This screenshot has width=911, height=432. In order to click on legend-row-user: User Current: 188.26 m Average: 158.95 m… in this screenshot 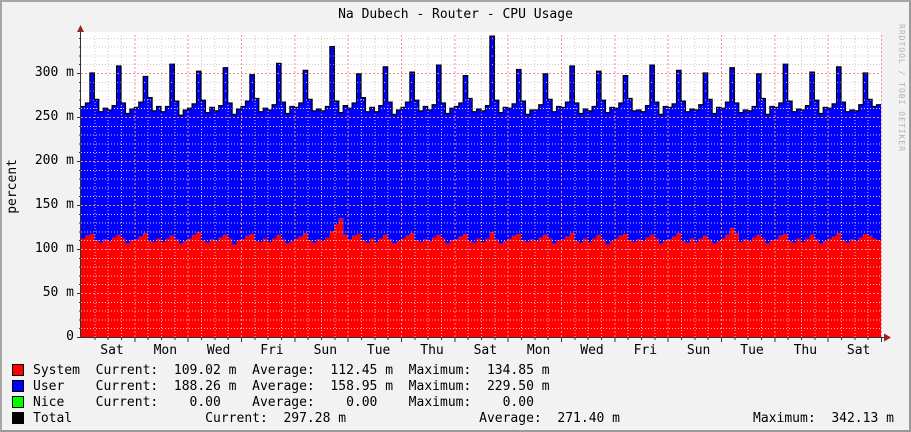, I will do `click(281, 386)`.